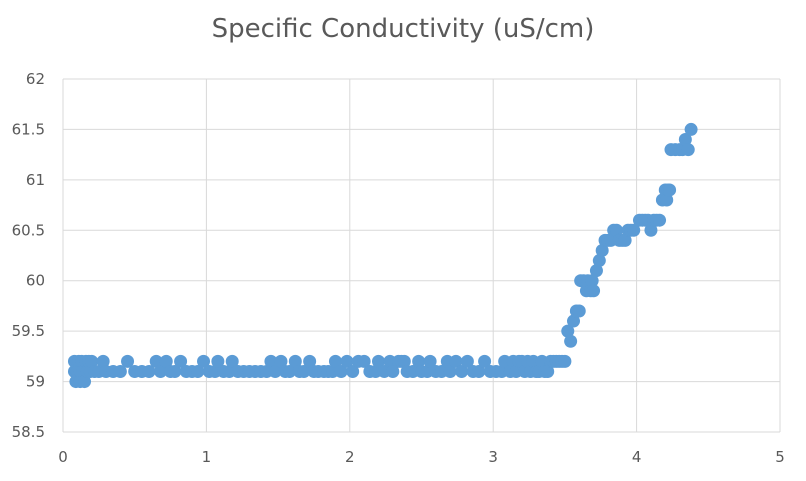 This screenshot has width=806, height=481. I want to click on x-tick-label: 2, so click(350, 457).